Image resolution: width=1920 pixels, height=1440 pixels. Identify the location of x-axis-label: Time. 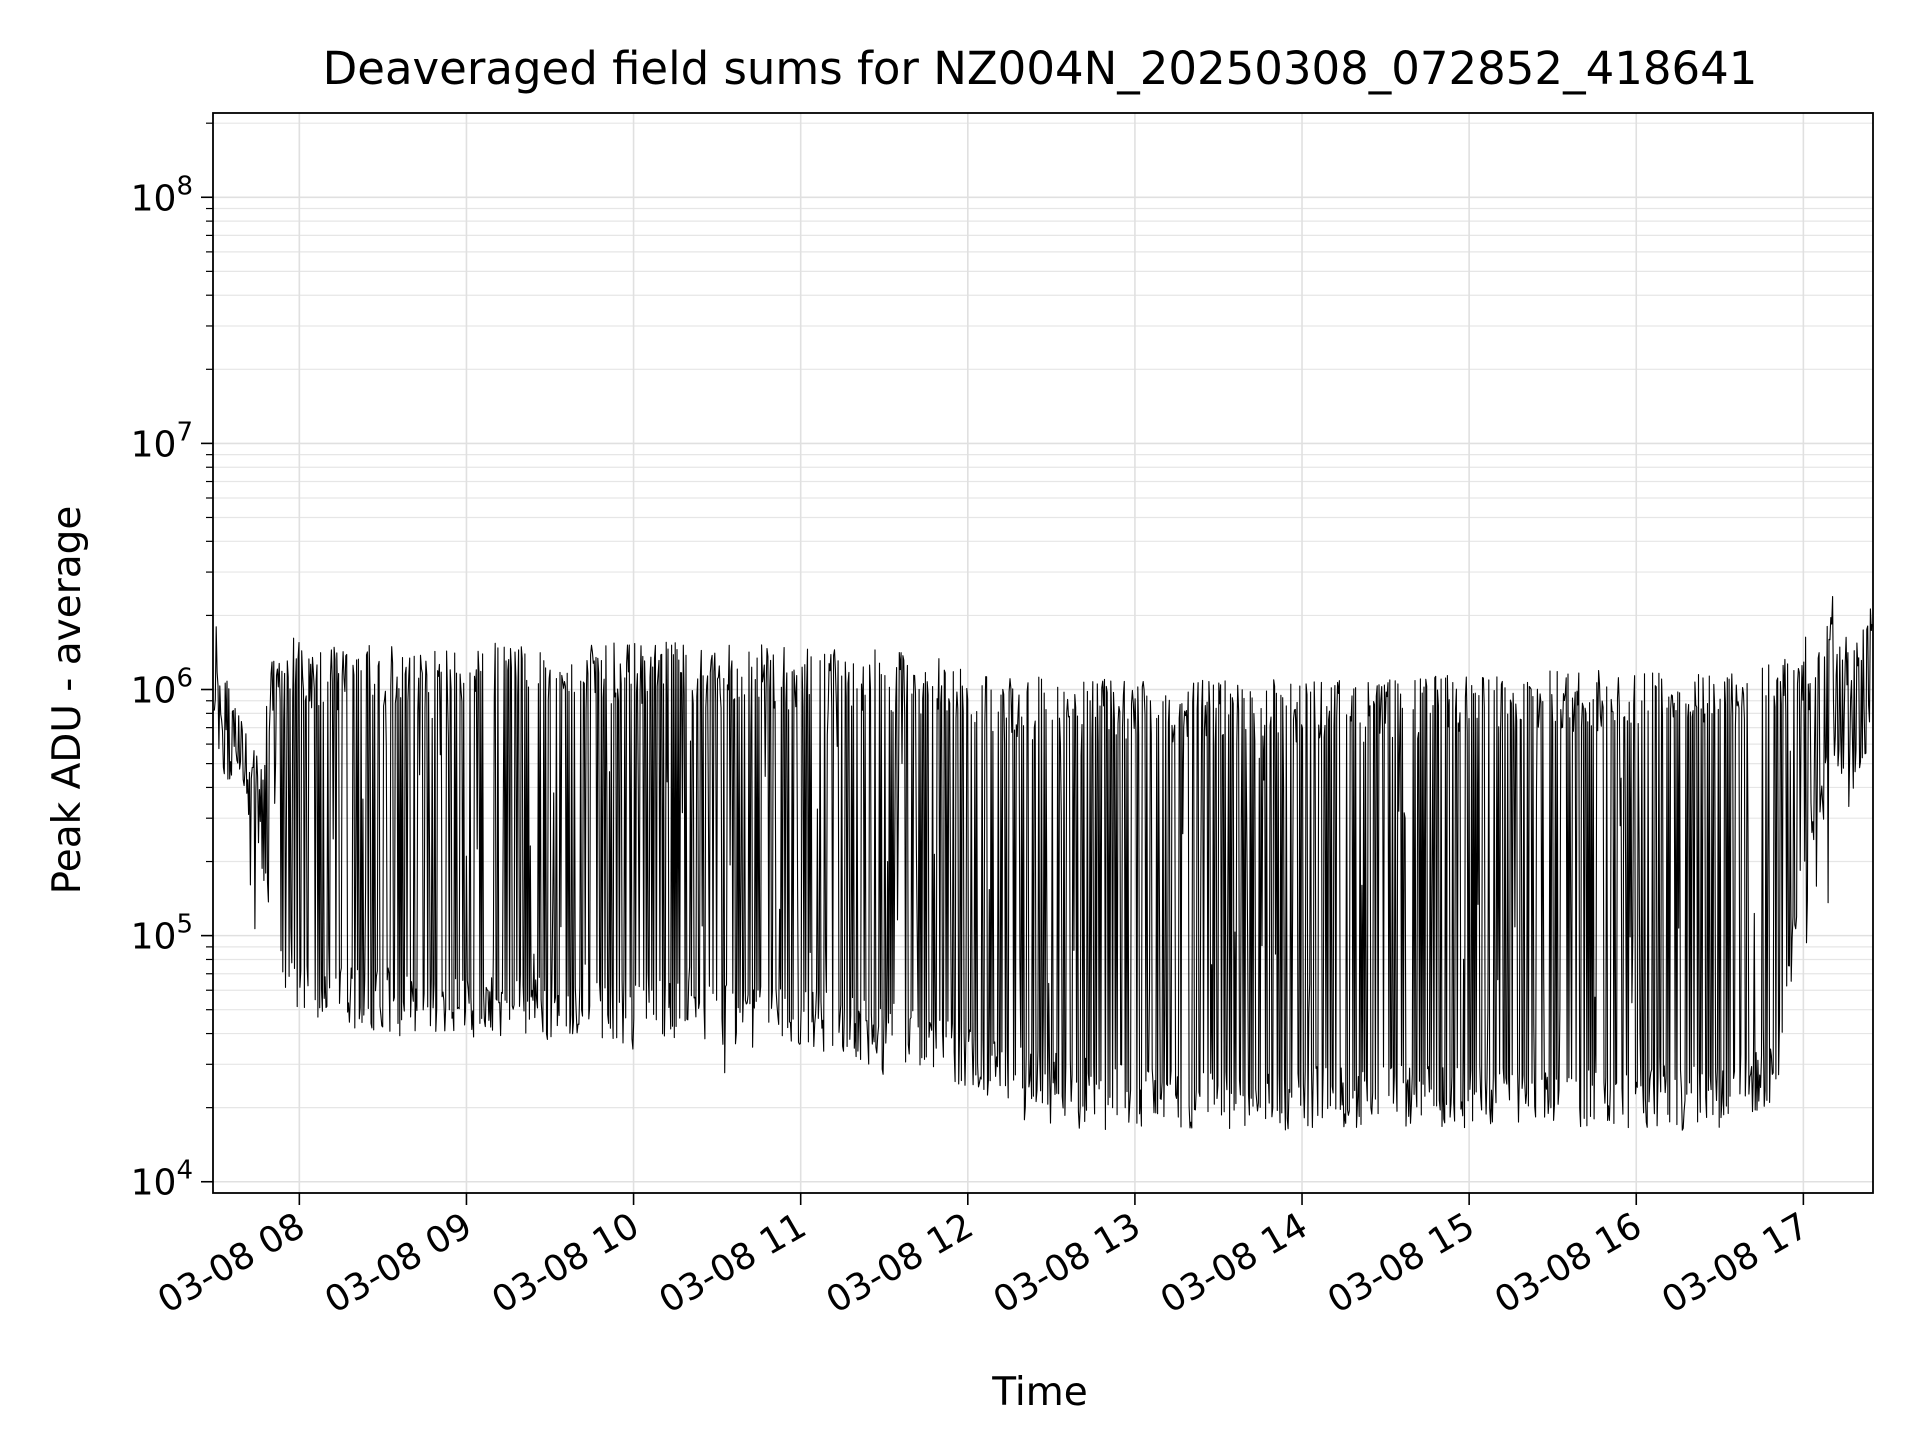
(1039, 1392).